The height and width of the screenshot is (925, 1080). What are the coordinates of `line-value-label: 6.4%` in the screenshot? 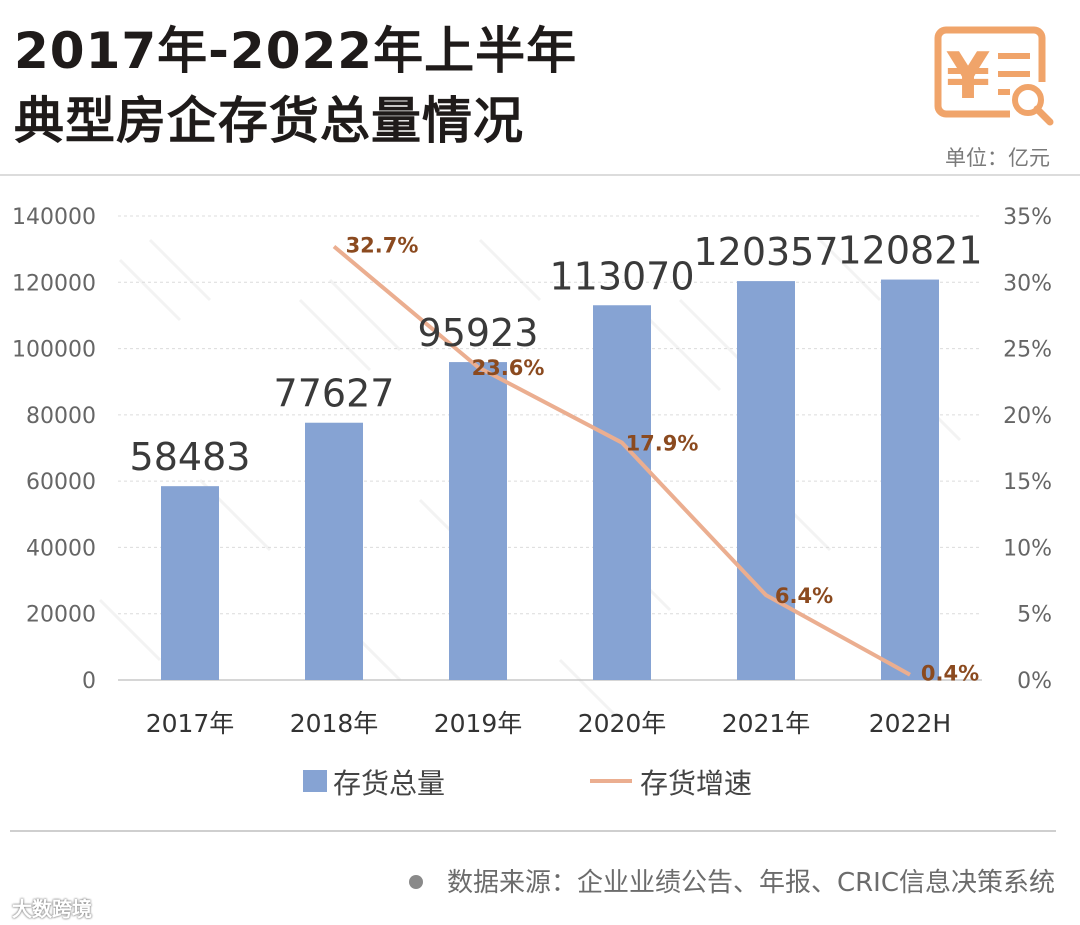 It's located at (804, 596).